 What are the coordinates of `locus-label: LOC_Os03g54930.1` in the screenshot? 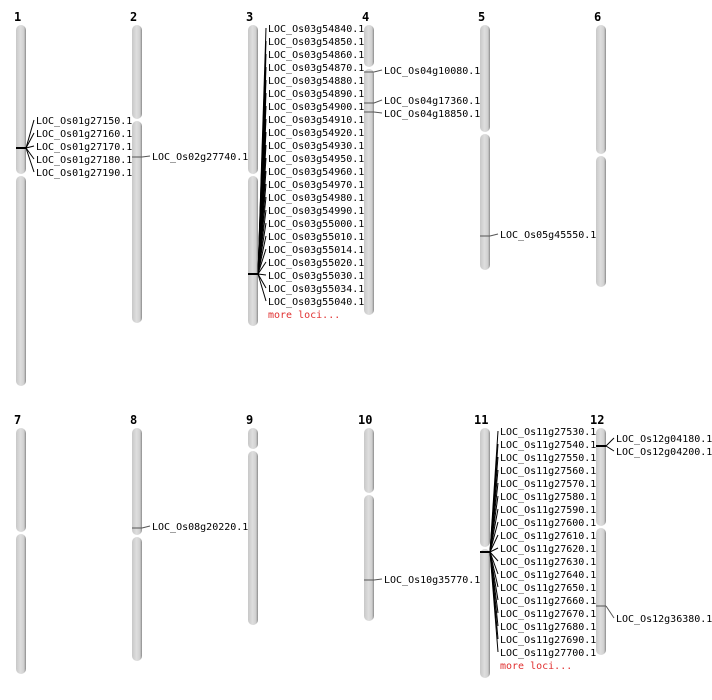 It's located at (316, 146).